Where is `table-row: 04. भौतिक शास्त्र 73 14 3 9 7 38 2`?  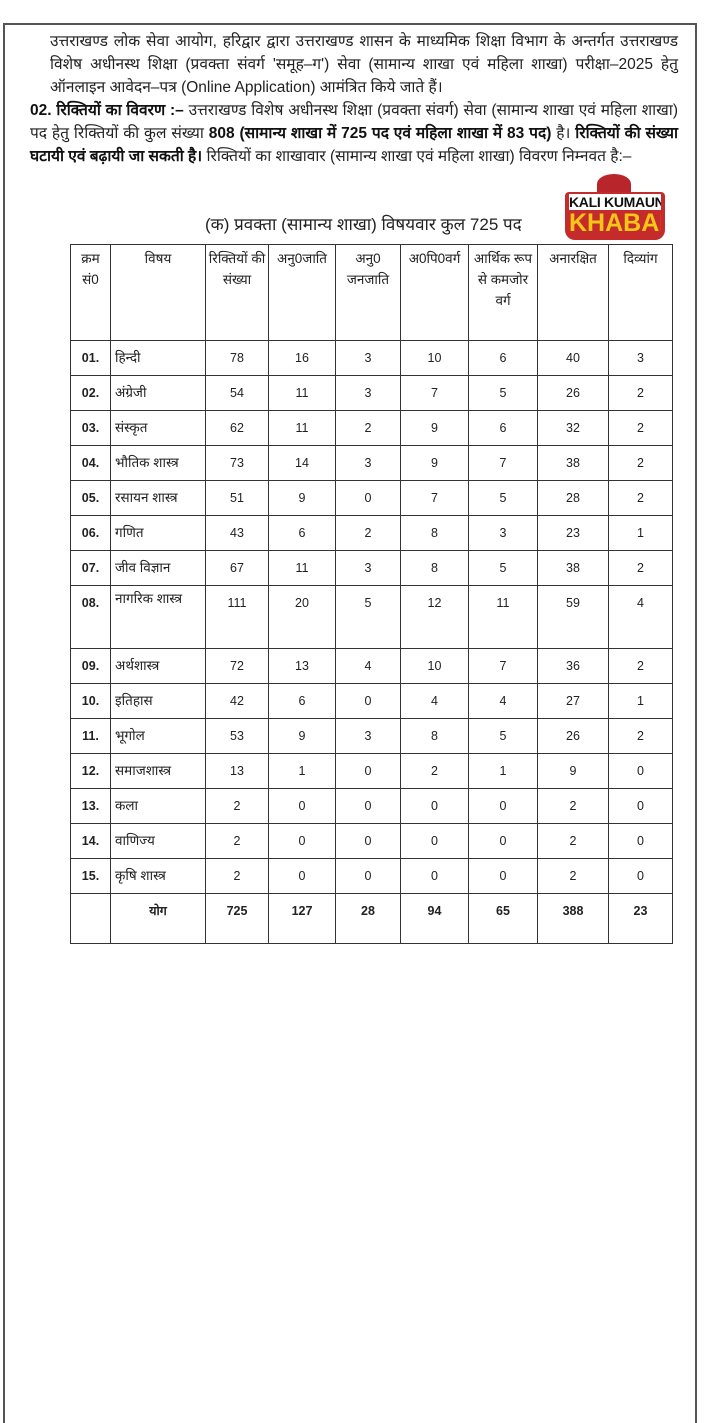 table-row: 04. भौतिक शास्त्र 73 14 3 9 7 38 2 is located at coordinates (371, 463).